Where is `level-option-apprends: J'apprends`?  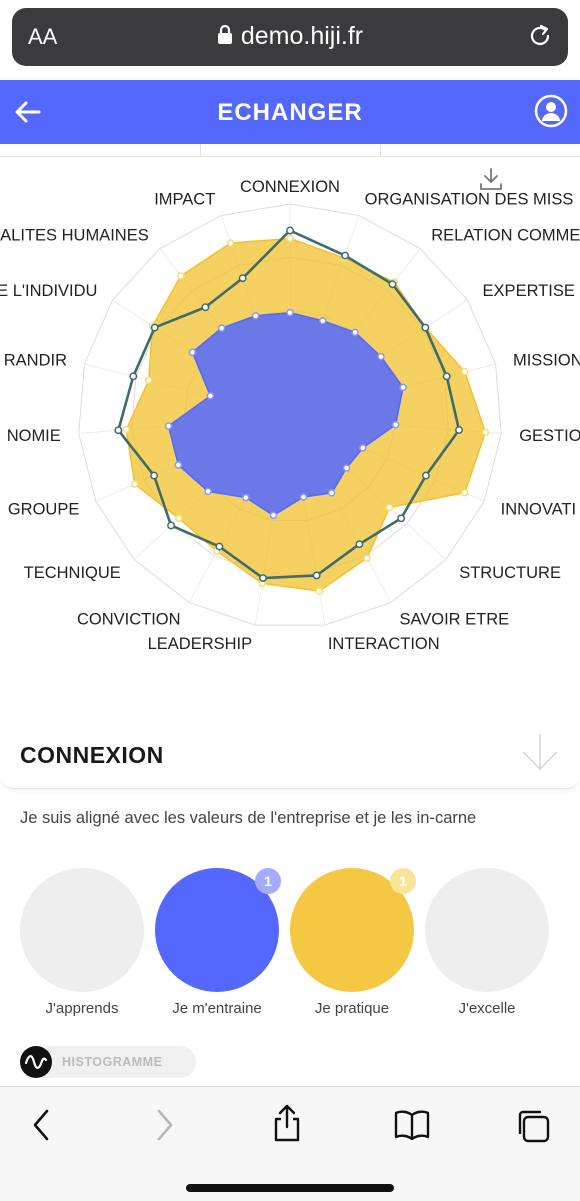 level-option-apprends: J'apprends is located at coordinates (83, 948).